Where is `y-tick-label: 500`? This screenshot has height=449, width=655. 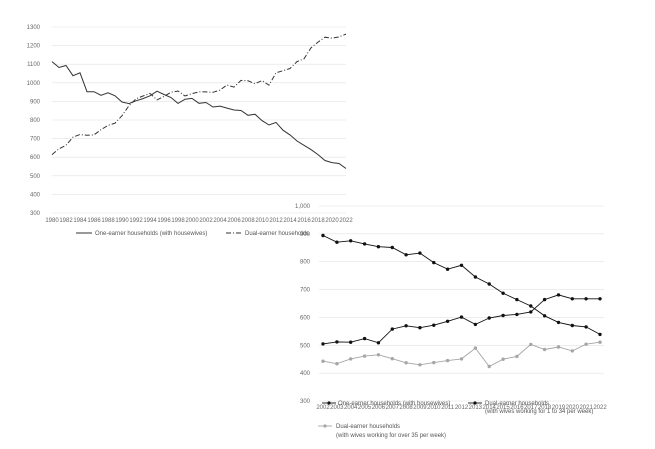
y-tick-label: 500 is located at coordinates (35, 177).